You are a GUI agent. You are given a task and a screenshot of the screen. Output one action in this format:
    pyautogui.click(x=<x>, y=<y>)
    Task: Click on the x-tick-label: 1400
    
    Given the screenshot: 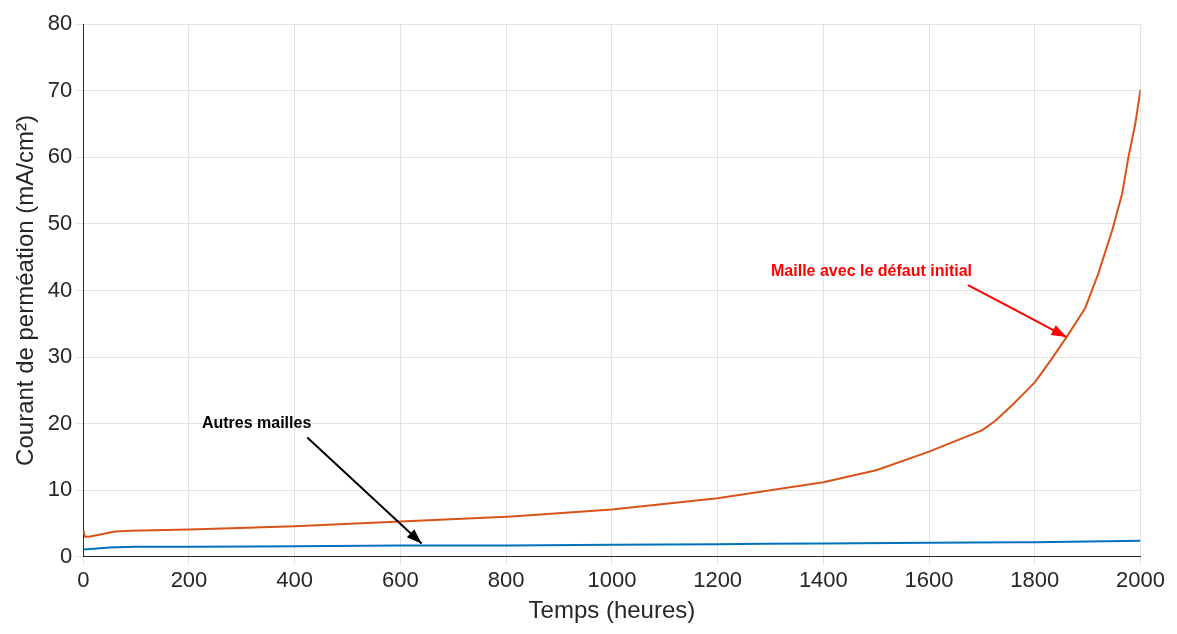 What is the action you would take?
    pyautogui.click(x=823, y=580)
    